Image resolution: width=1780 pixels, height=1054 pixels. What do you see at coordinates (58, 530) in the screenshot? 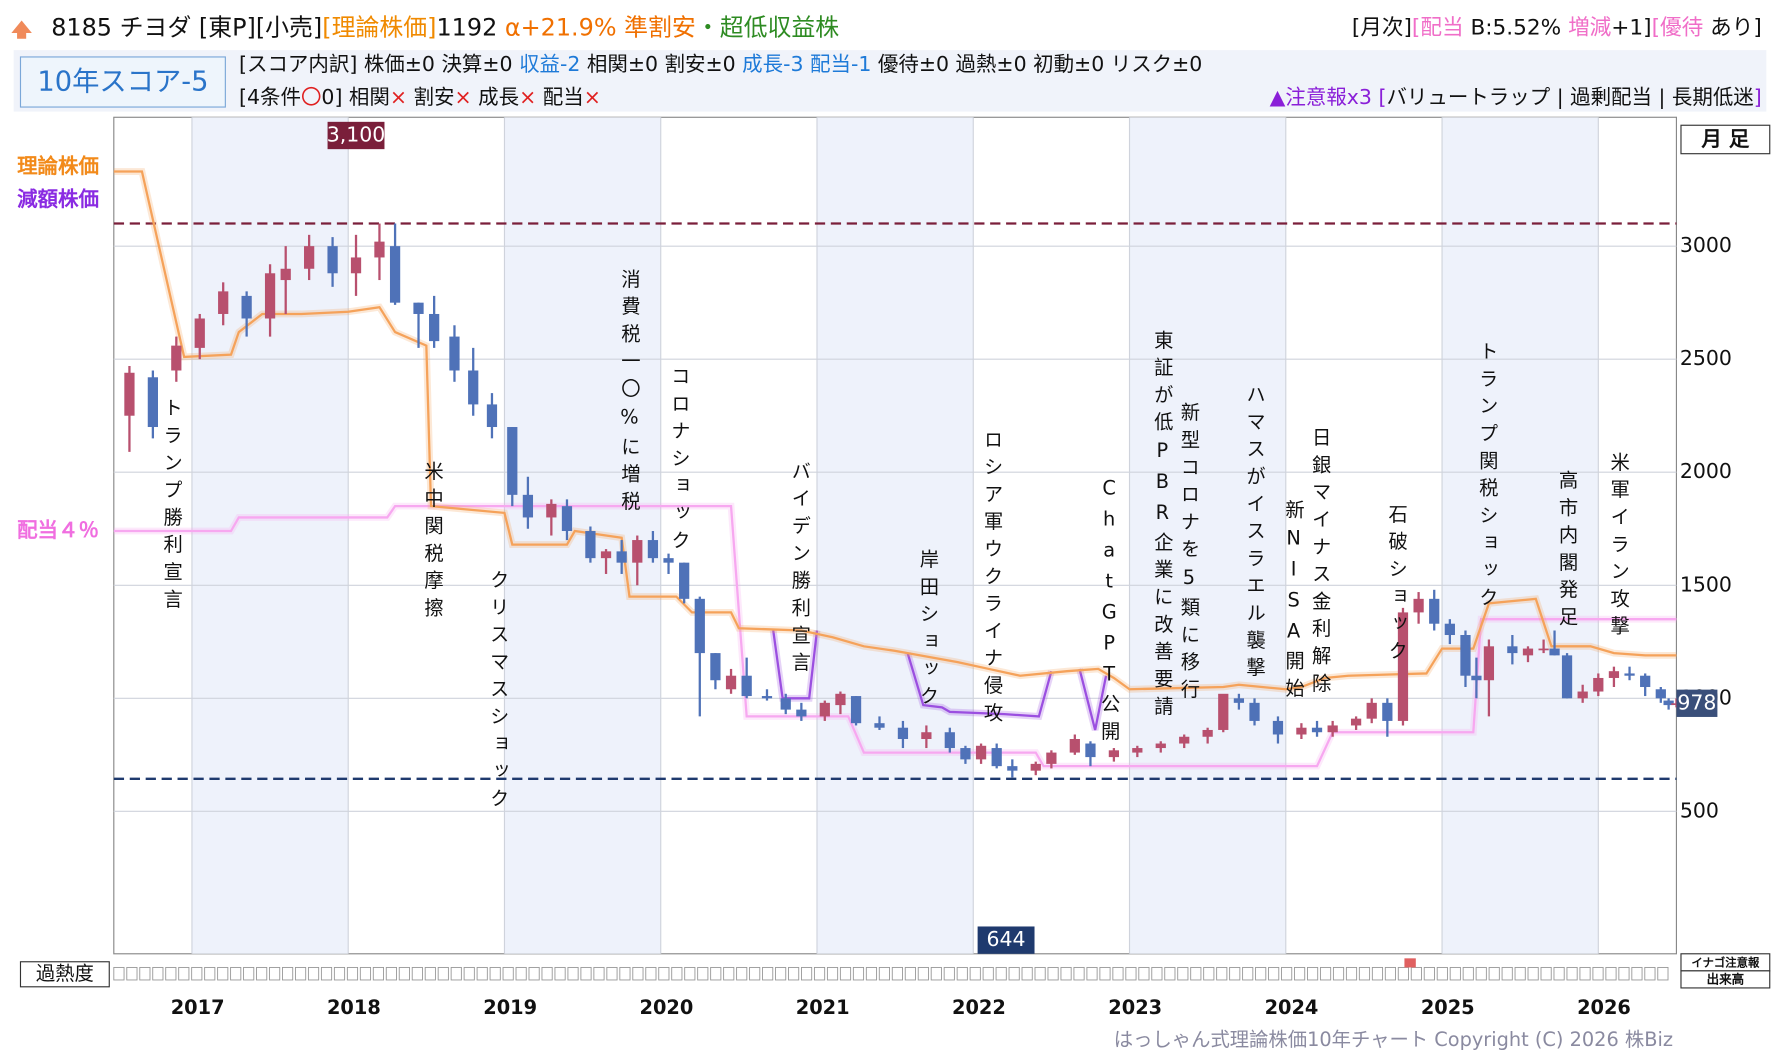
I see `legend-label: 配当４％` at bounding box center [58, 530].